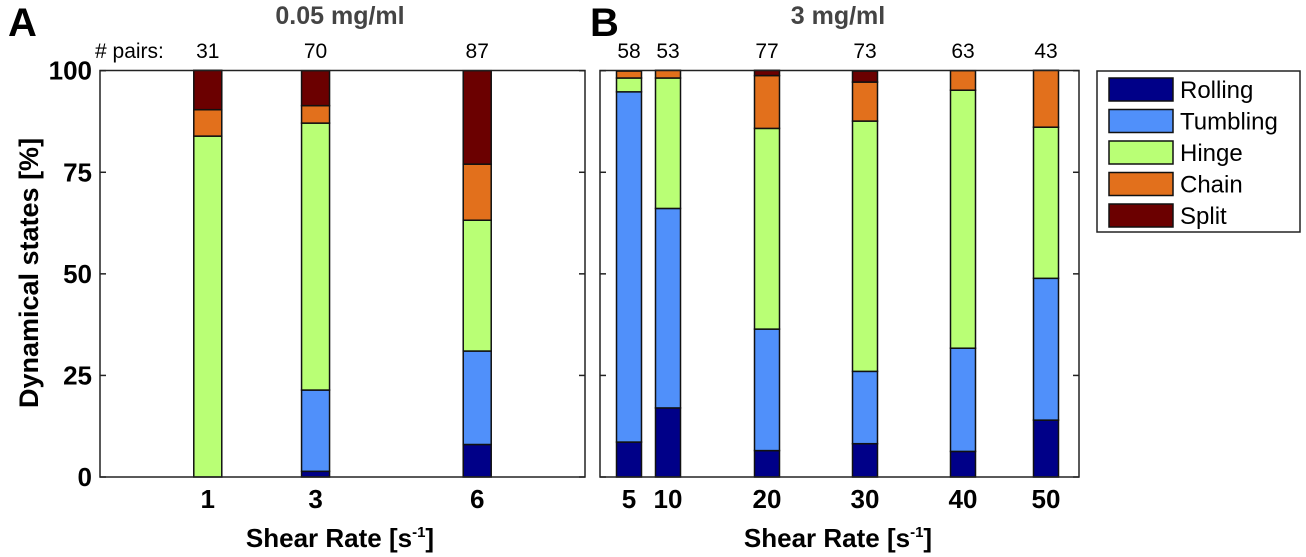 The height and width of the screenshot is (557, 1306). I want to click on x-axis-label-b: Shear Rate [s-1], so click(838, 538).